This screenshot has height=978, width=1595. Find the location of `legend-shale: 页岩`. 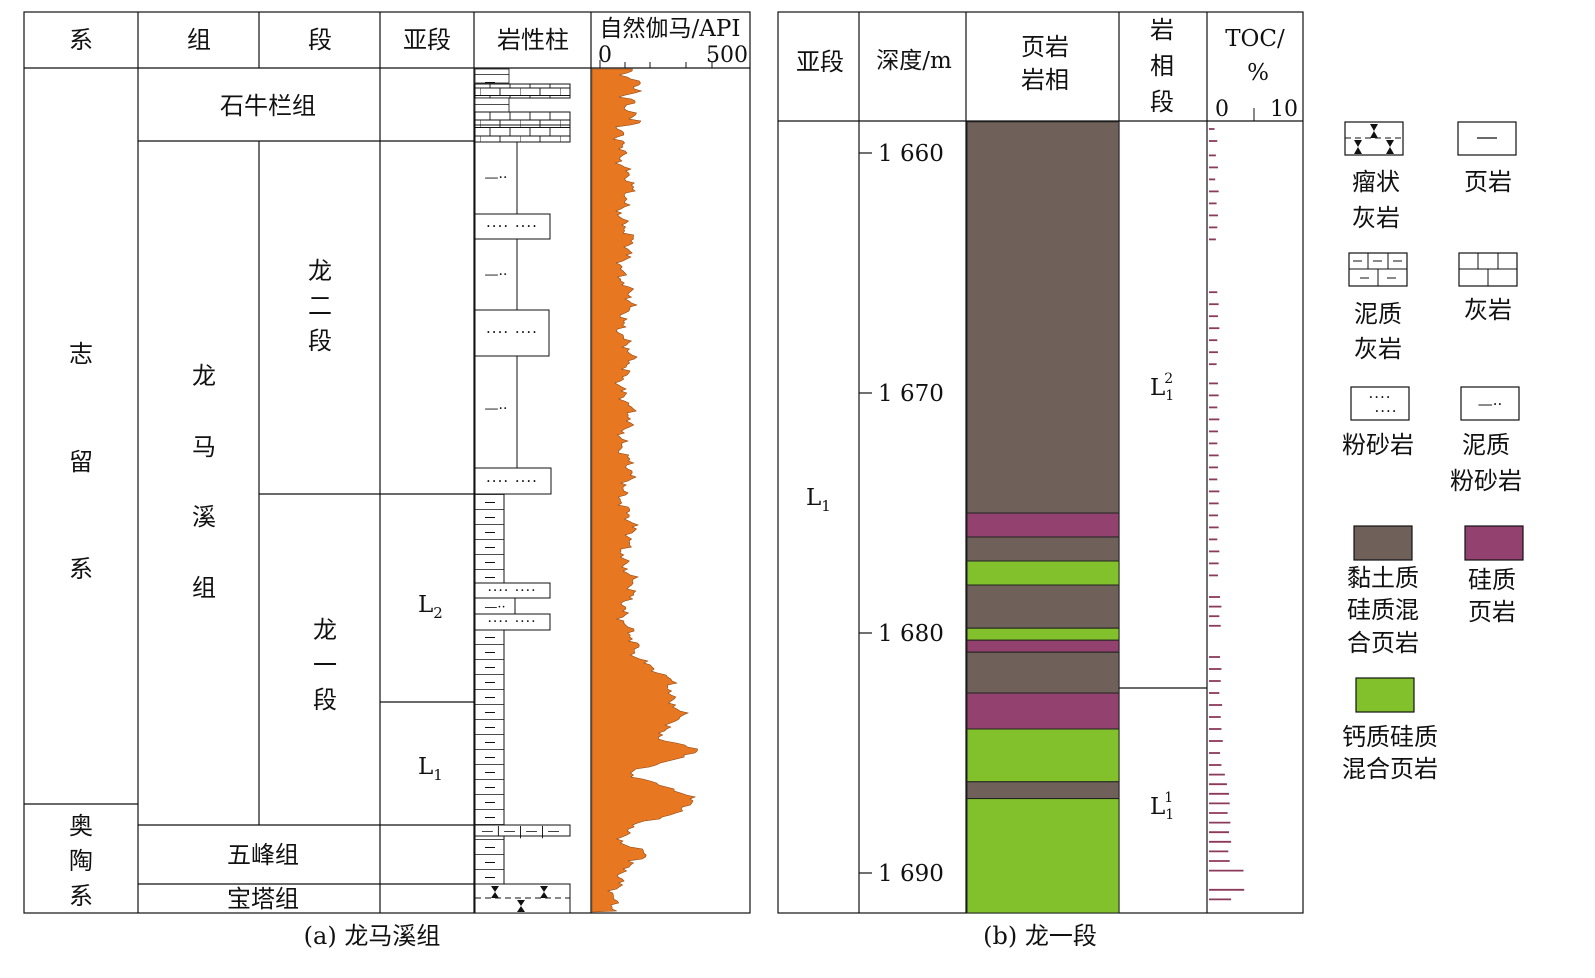

legend-shale: 页岩 is located at coordinates (1487, 158).